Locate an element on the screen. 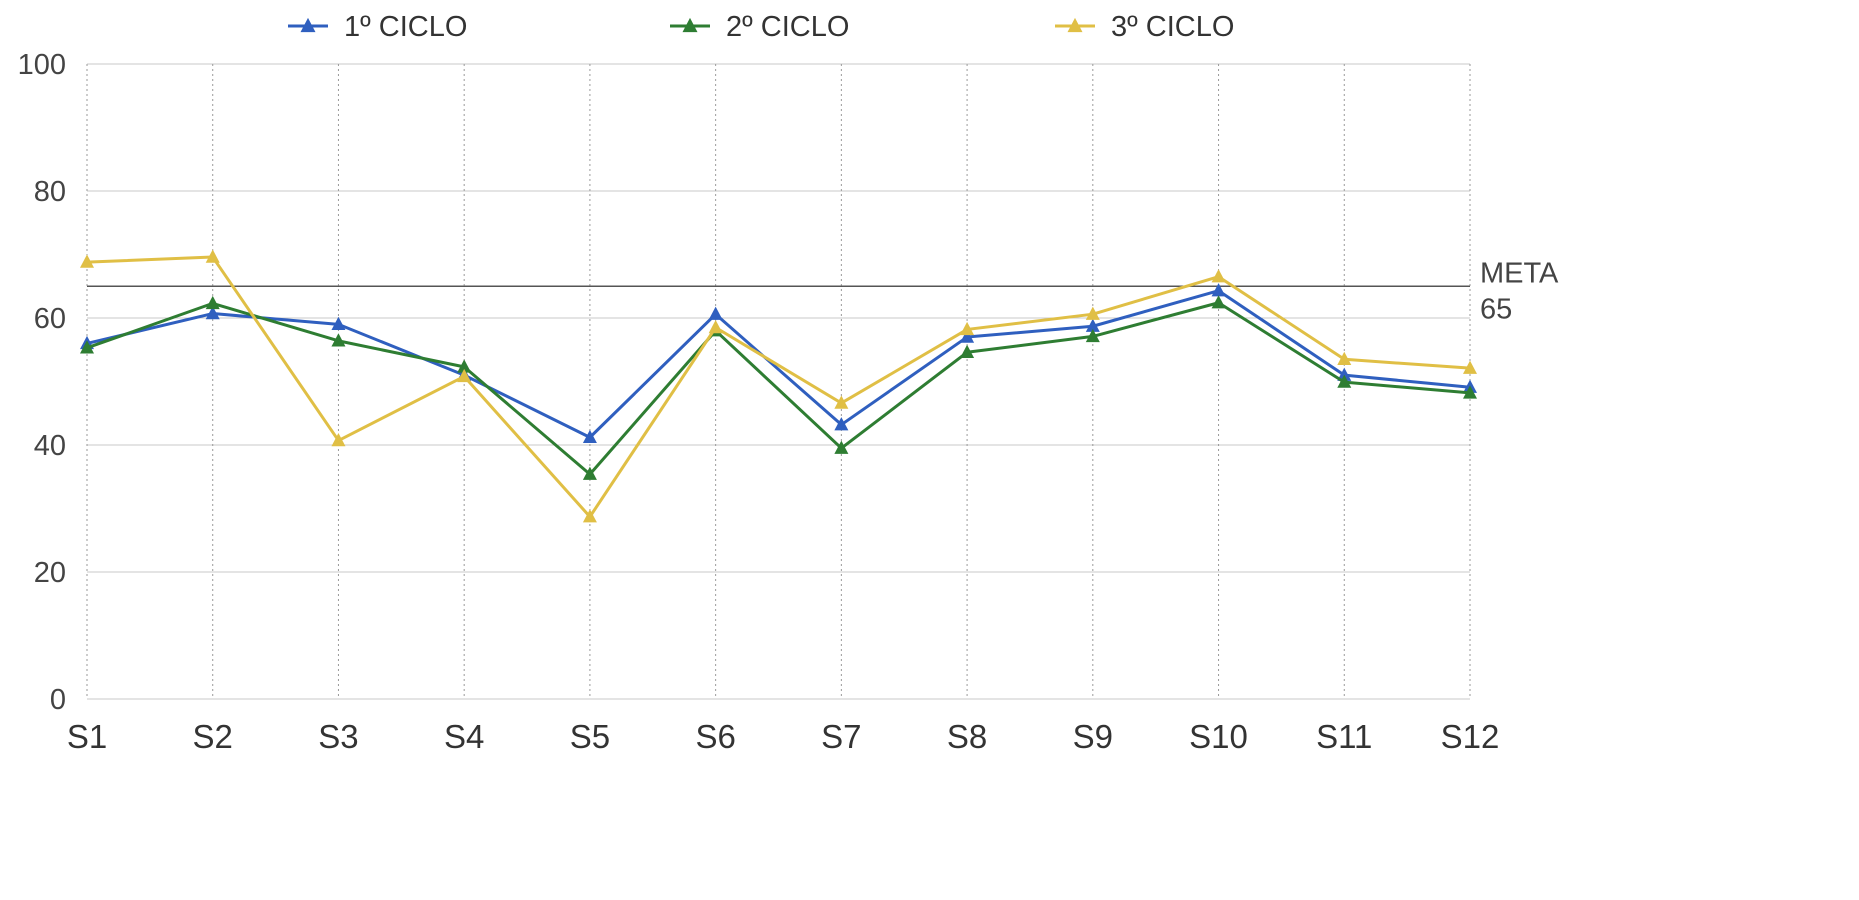 The height and width of the screenshot is (900, 1859). legend-item: 2º CICLO is located at coordinates (759, 27).